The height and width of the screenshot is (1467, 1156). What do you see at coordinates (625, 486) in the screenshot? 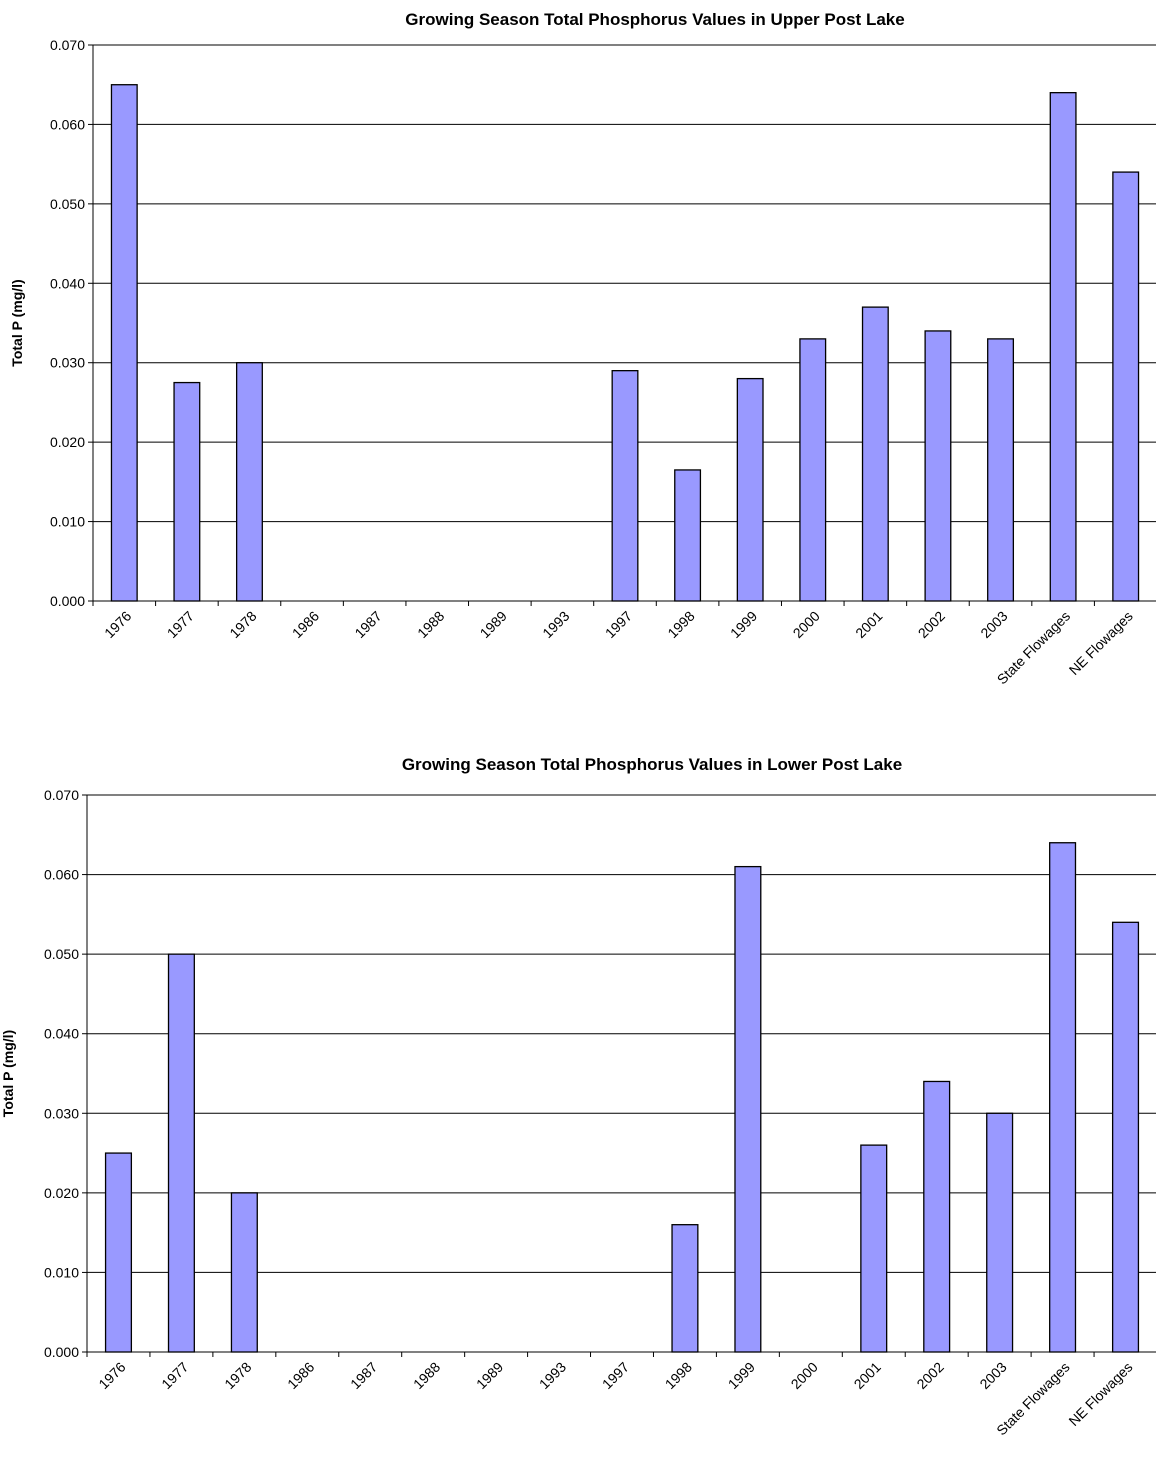
I see `bar-1997` at bounding box center [625, 486].